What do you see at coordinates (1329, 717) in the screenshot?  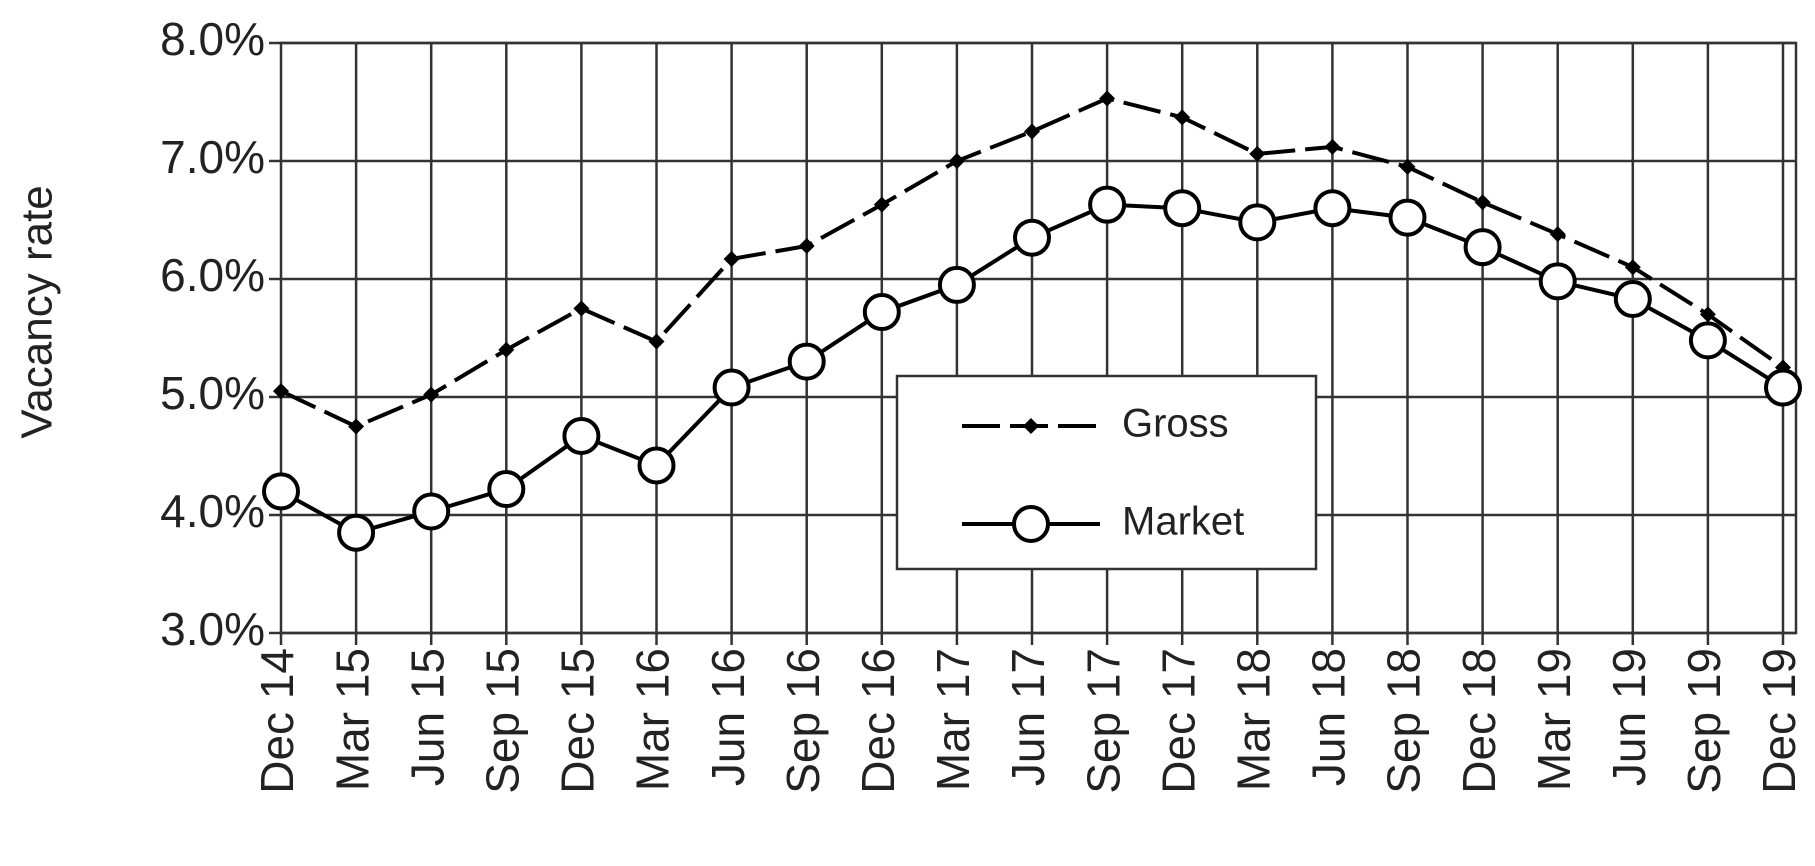 I see `x-tick-label: Jun 18` at bounding box center [1329, 717].